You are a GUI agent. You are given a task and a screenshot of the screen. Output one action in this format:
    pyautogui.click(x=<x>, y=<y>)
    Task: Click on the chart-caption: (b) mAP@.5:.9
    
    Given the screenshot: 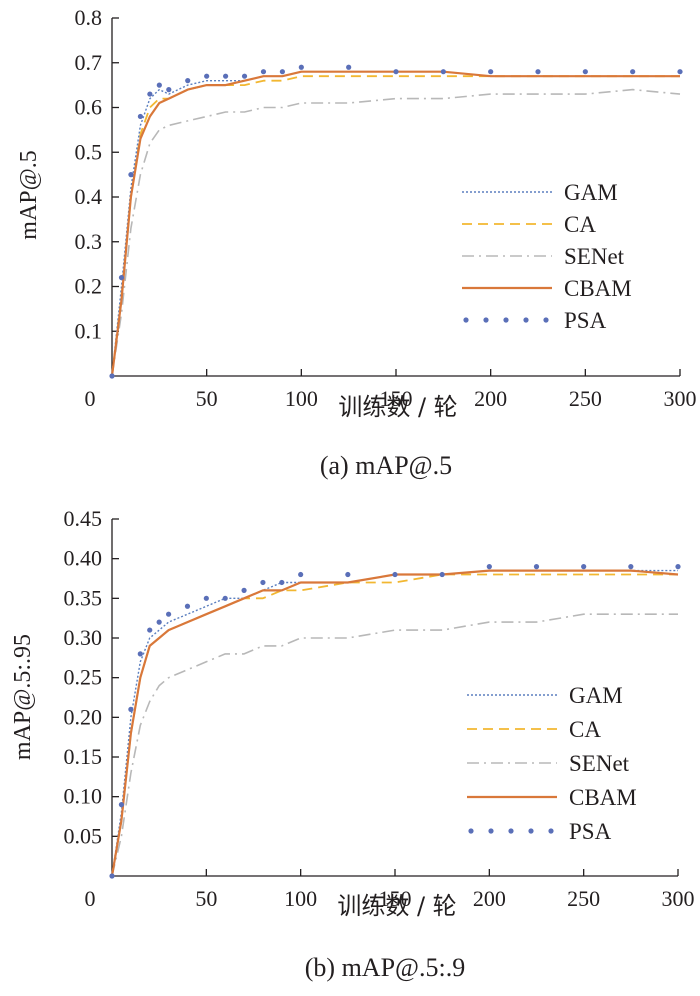 What is the action you would take?
    pyautogui.click(x=385, y=967)
    